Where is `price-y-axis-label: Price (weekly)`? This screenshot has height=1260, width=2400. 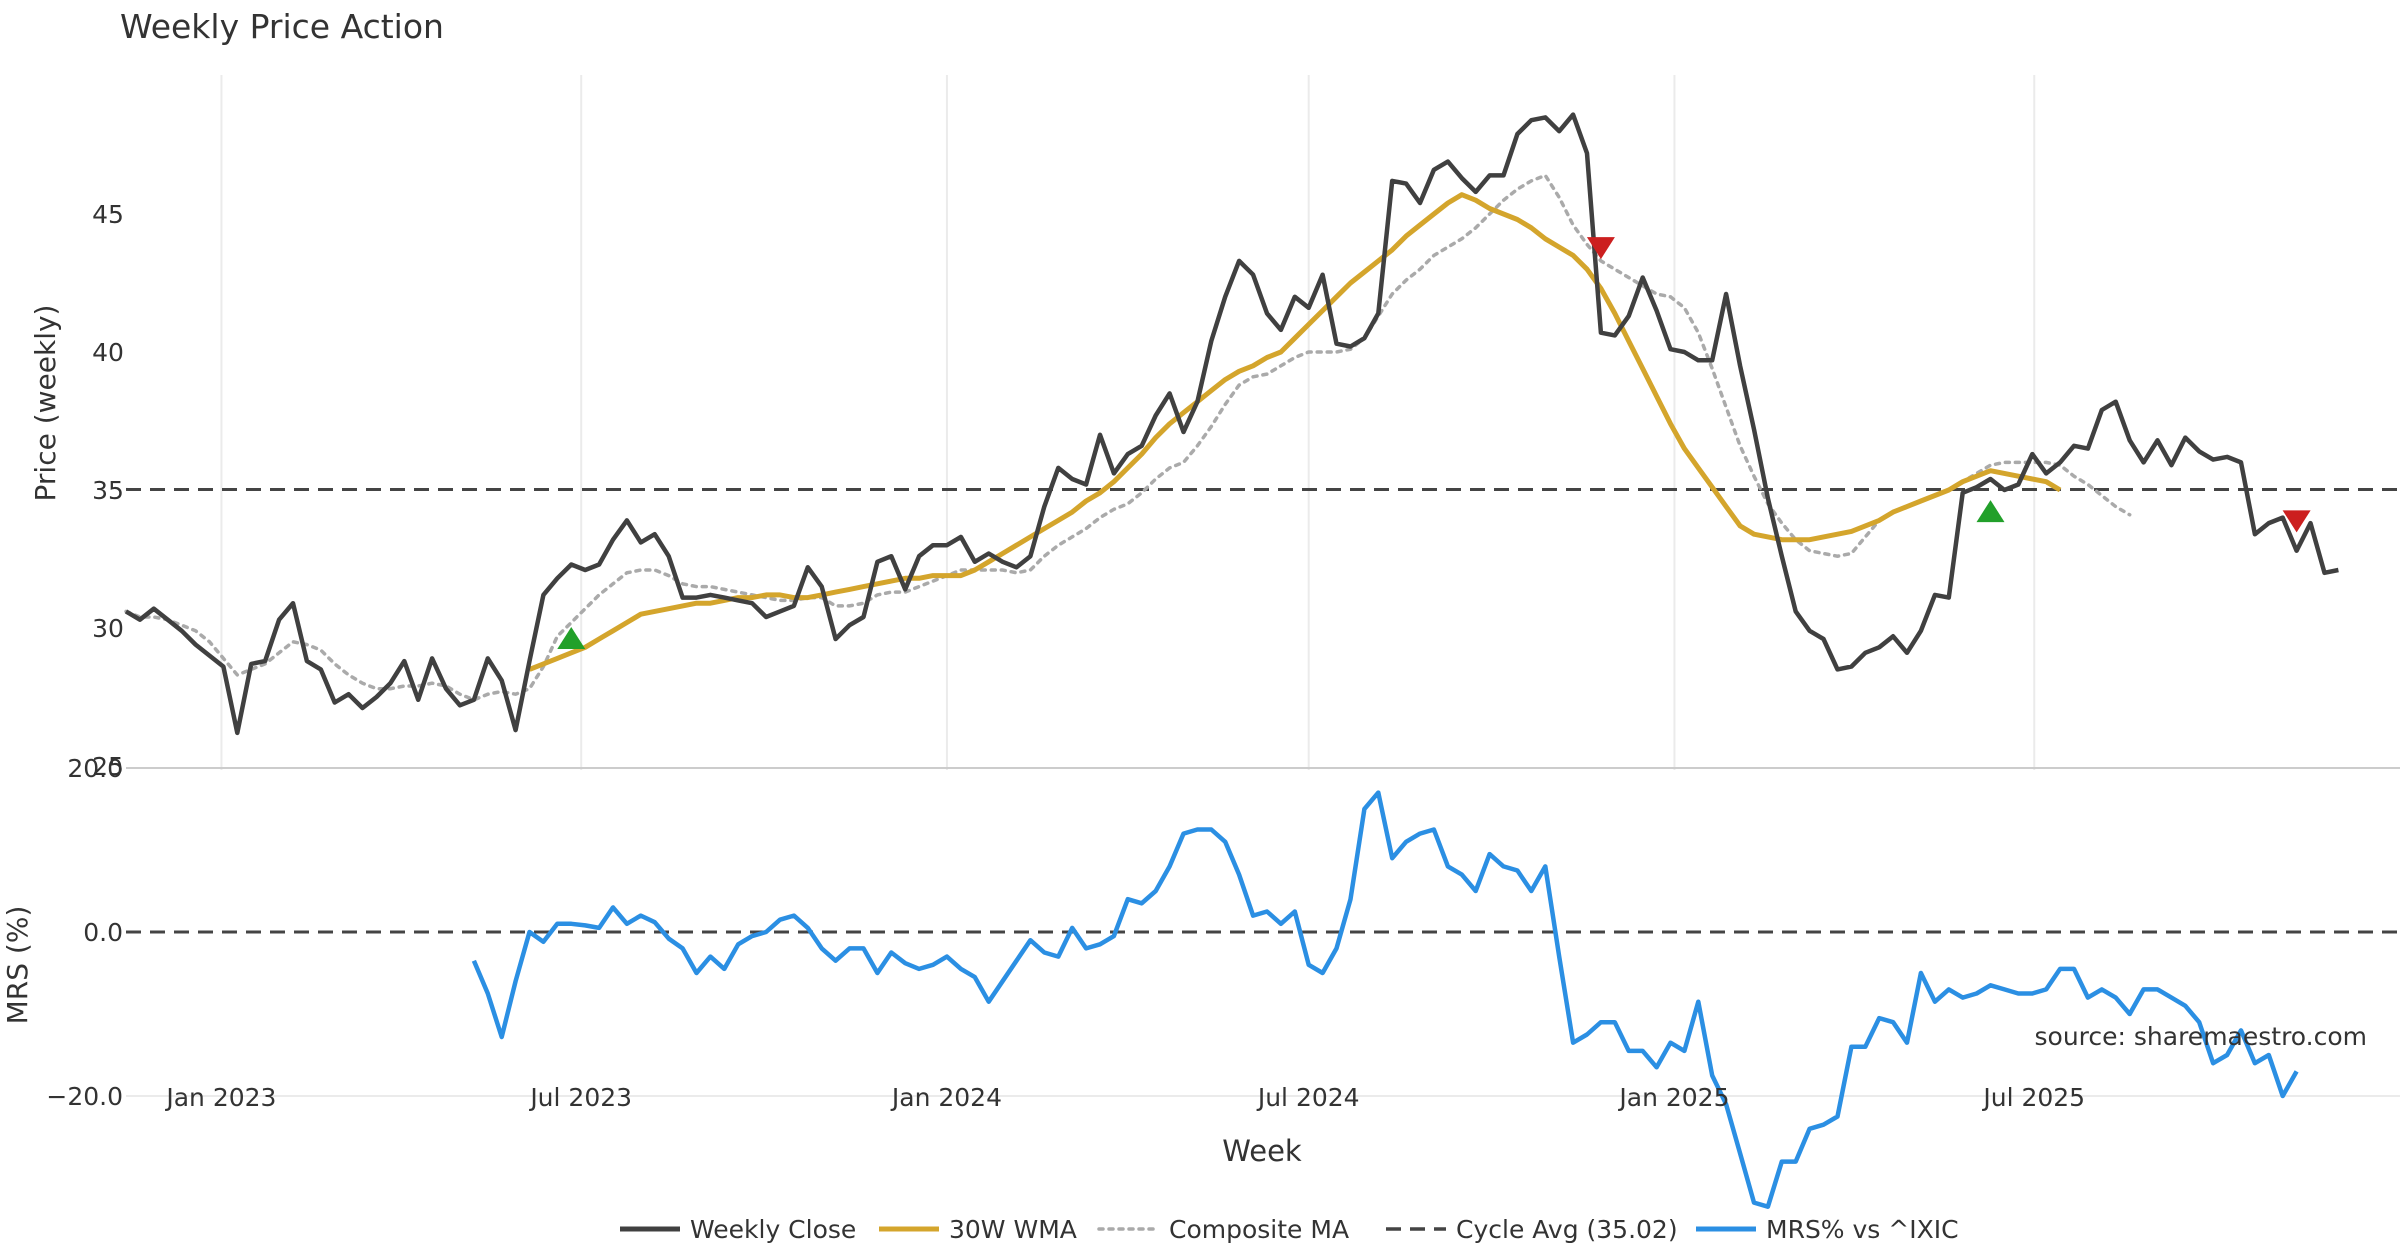
price-y-axis-label: Price (weekly) is located at coordinates (45, 403).